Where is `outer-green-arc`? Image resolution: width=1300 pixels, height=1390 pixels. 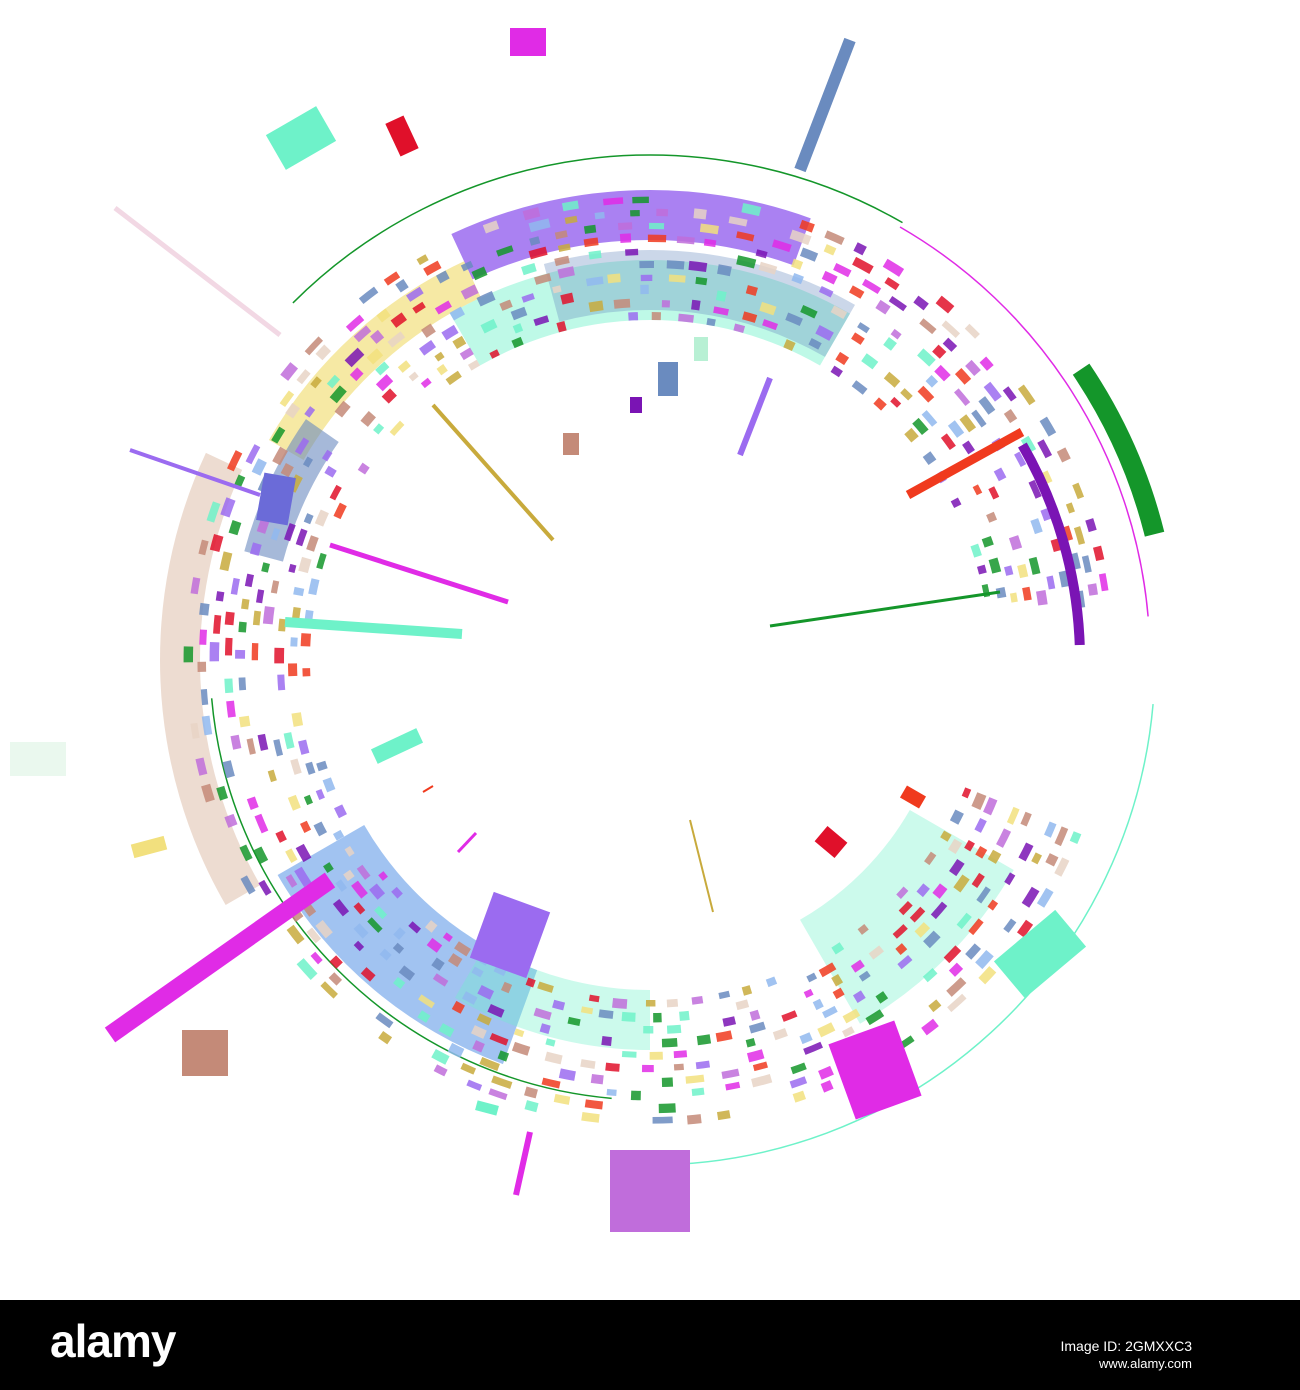
outer-green-arc is located at coordinates (1118, 450).